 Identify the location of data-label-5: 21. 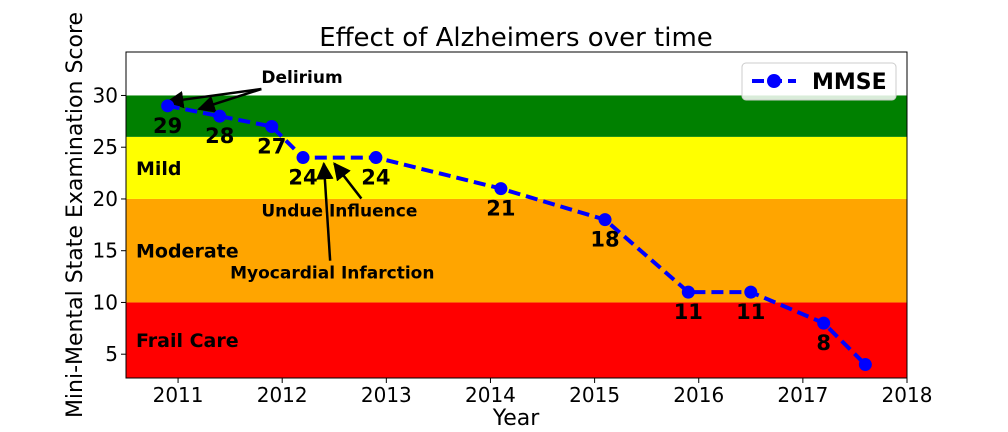
(500, 209).